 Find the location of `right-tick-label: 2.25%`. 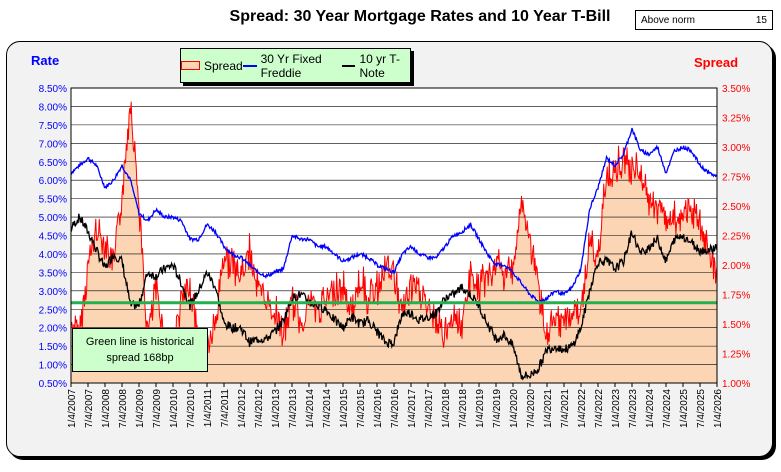

right-tick-label: 2.25% is located at coordinates (736, 237).